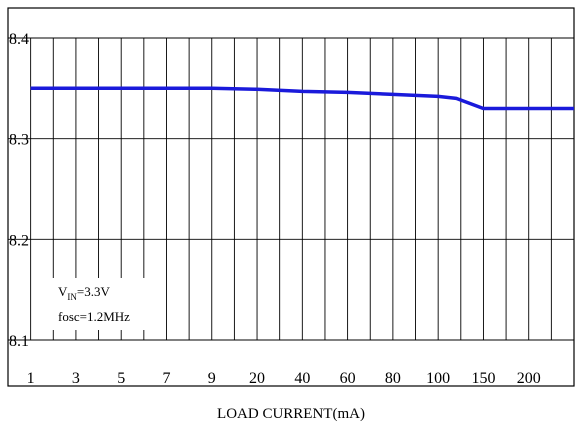  What do you see at coordinates (76, 378) in the screenshot?
I see `x-tick-label: 3` at bounding box center [76, 378].